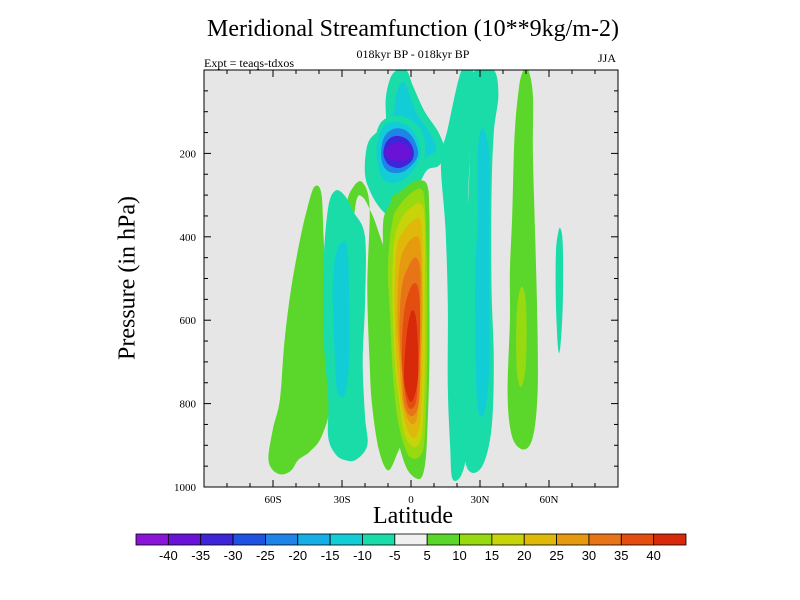 This screenshot has height=600, width=800. I want to click on x-tick-label: 30N, so click(480, 500).